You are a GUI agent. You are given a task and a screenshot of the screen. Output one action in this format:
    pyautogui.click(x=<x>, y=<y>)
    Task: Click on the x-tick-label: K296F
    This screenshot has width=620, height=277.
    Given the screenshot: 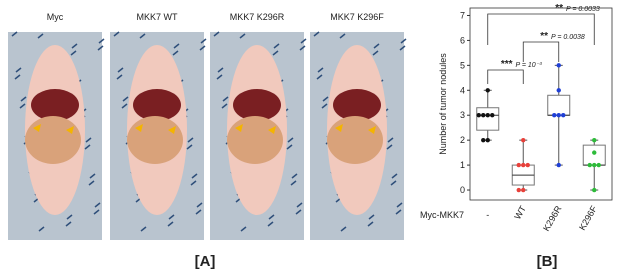 What is the action you would take?
    pyautogui.click(x=588, y=218)
    